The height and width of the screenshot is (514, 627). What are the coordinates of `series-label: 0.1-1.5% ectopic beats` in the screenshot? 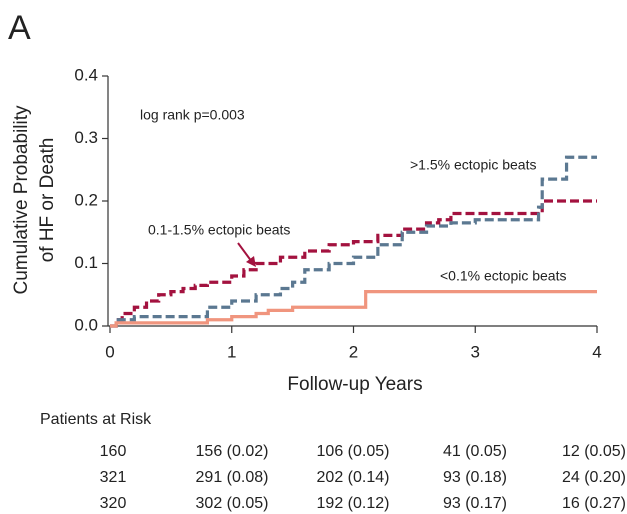 It's located at (219, 230).